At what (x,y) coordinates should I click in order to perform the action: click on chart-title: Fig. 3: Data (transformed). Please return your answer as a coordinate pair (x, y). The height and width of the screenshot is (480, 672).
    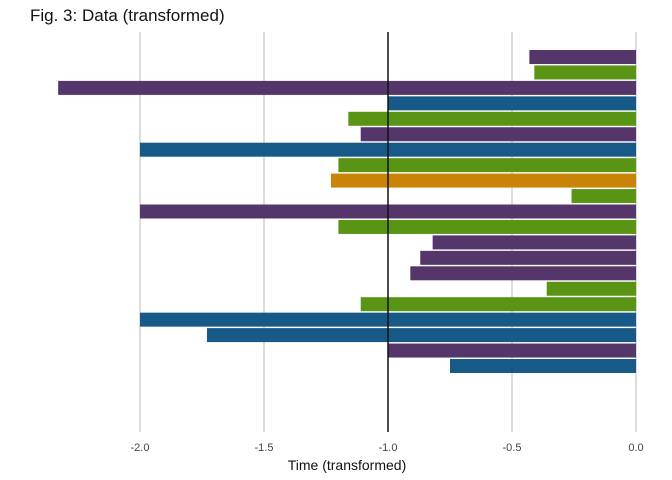
    Looking at the image, I should click on (127, 15).